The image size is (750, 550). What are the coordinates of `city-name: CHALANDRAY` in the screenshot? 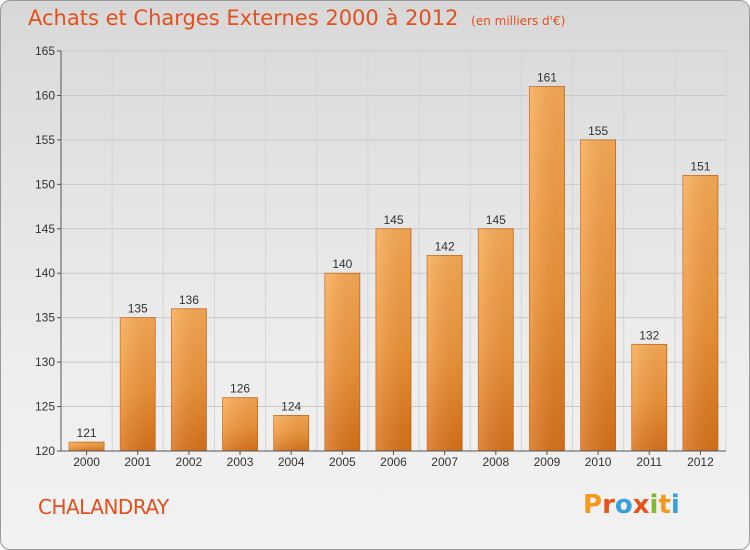 It's located at (103, 507).